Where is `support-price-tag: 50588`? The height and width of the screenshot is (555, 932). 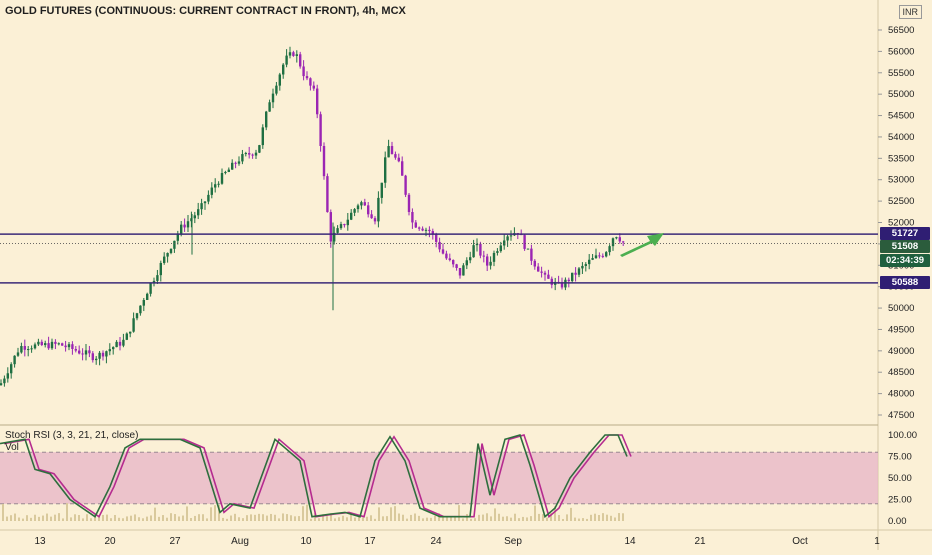 support-price-tag: 50588 is located at coordinates (905, 282).